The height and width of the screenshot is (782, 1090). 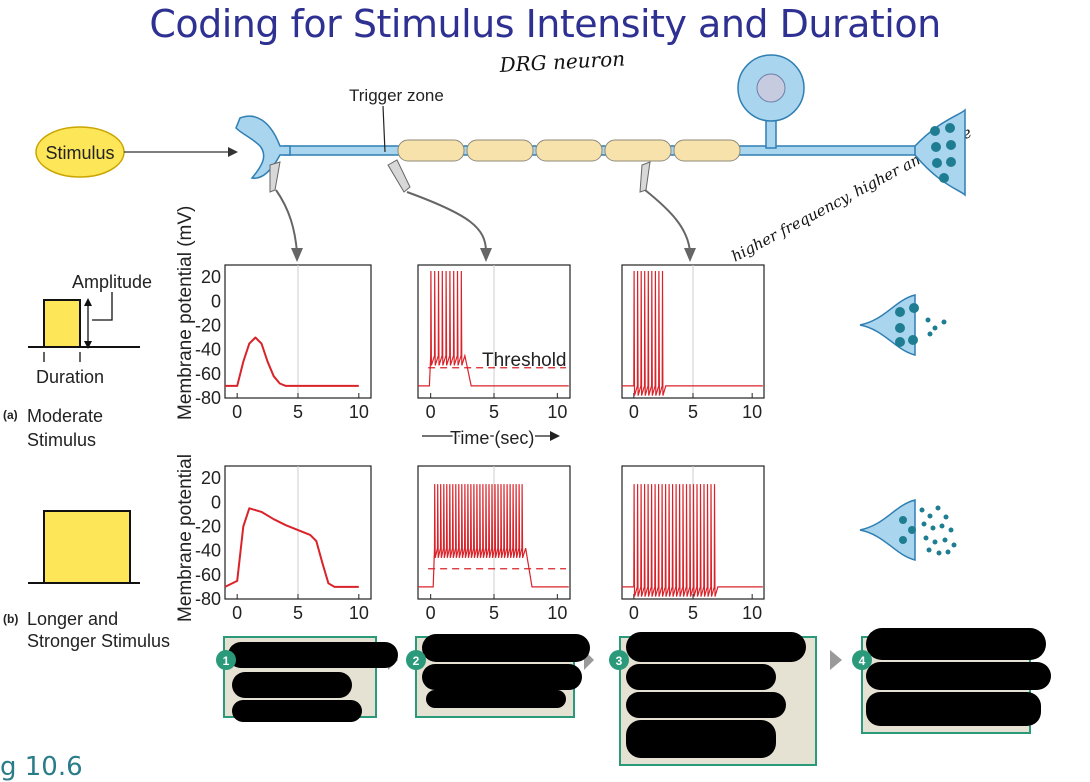 I want to click on neuron-diagram, so click(x=600, y=125).